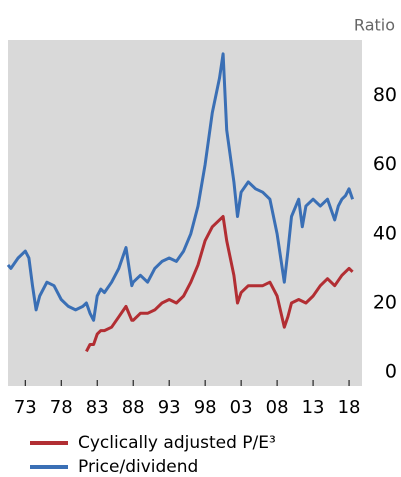 Image resolution: width=401 pixels, height=477 pixels. What do you see at coordinates (133, 407) in the screenshot?
I see `x-tick-label: 88` at bounding box center [133, 407].